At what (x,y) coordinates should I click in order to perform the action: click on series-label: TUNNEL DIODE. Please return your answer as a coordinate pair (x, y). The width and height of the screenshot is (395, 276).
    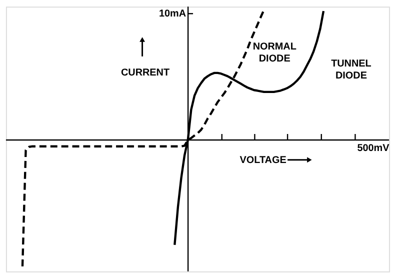
    Looking at the image, I should click on (351, 70).